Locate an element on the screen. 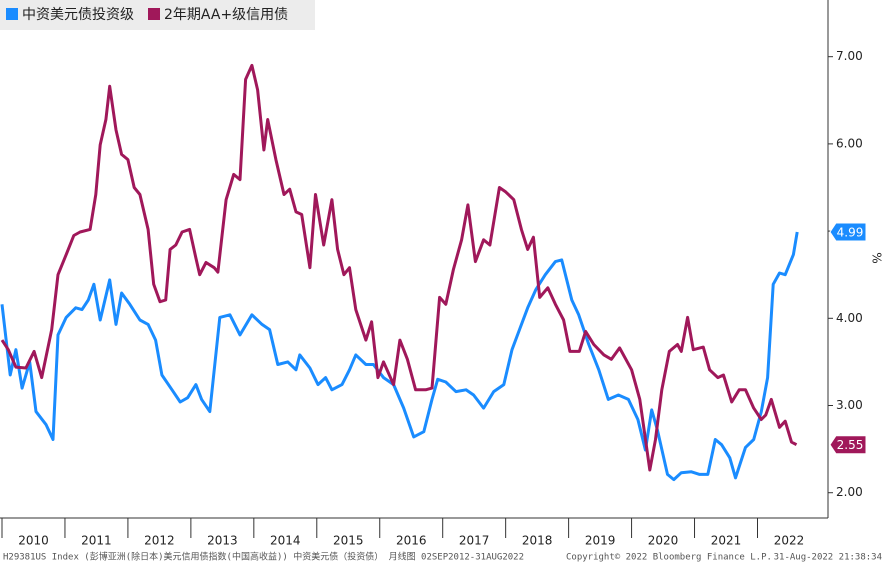 This screenshot has width=885, height=564. x-tick-label: 2018 is located at coordinates (537, 541).